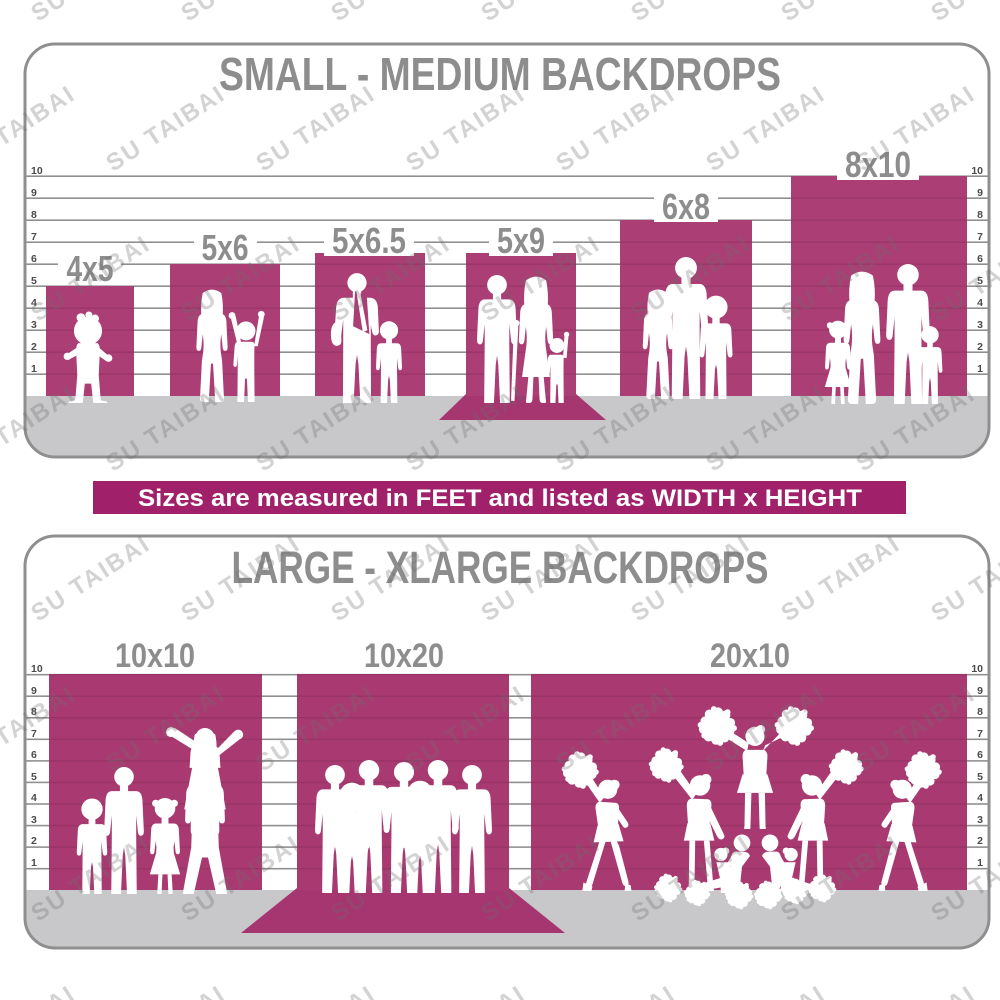  Describe the element at coordinates (90, 268) in the screenshot. I see `svg-text: 4x5` at that location.